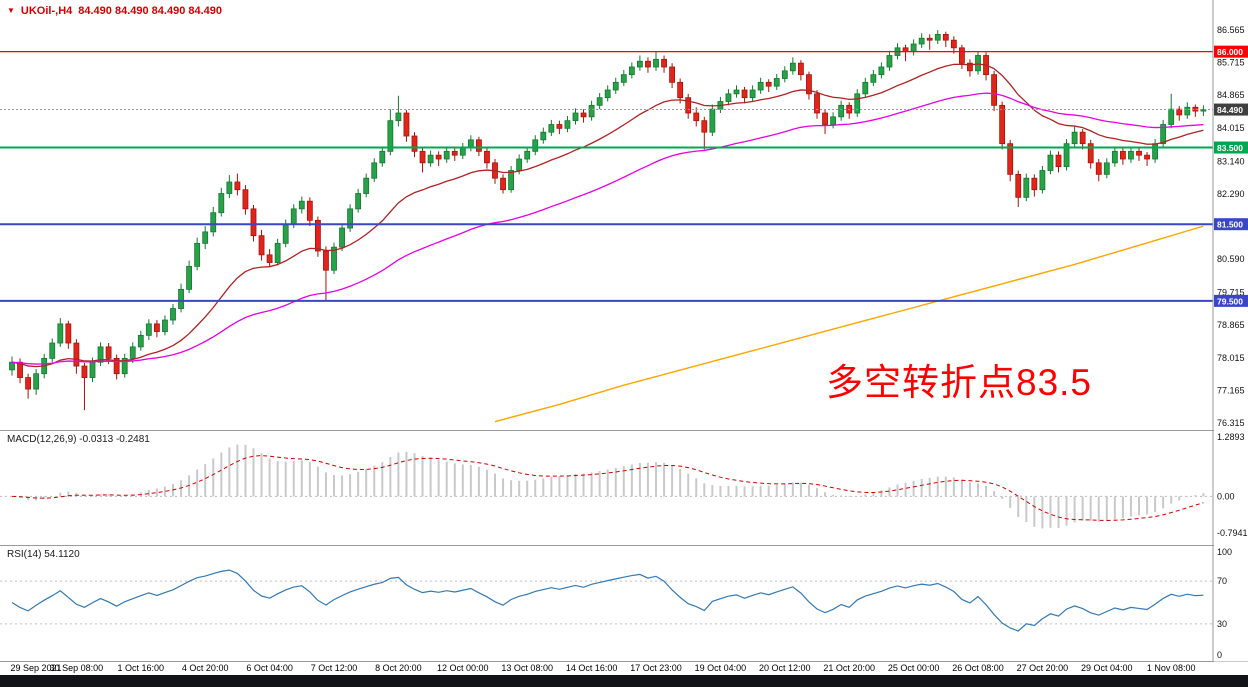  What do you see at coordinates (1230, 110) in the screenshot?
I see `svg-text: 84.490` at bounding box center [1230, 110].